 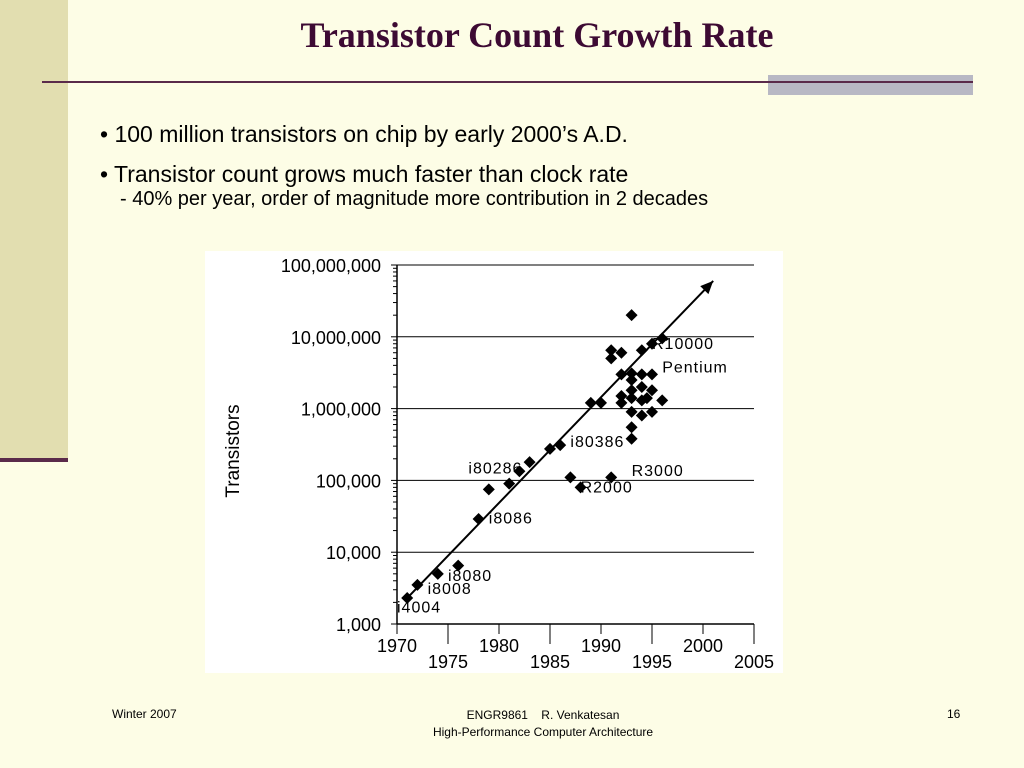 What do you see at coordinates (870, 82) in the screenshot?
I see `title-accent-line` at bounding box center [870, 82].